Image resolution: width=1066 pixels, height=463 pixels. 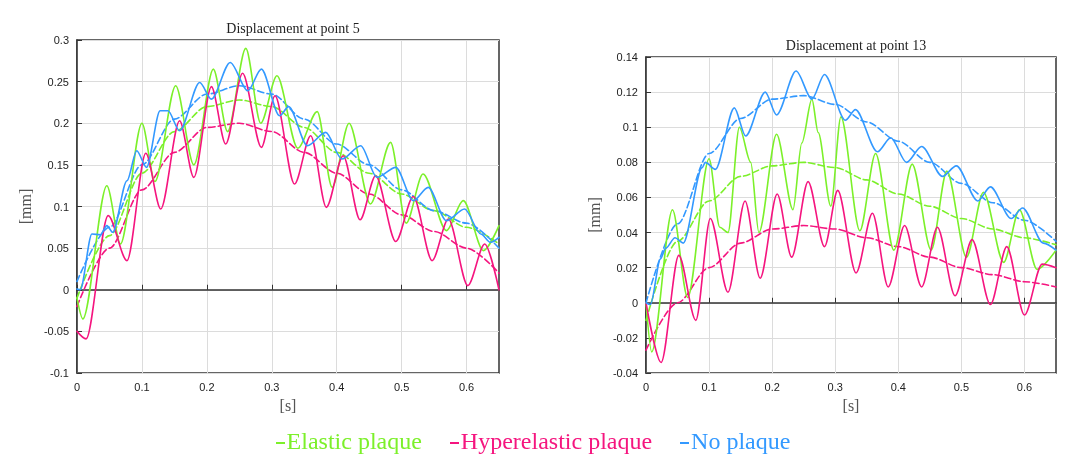 What do you see at coordinates (556, 441) in the screenshot?
I see `legend-label: Hyperelastic plaque` at bounding box center [556, 441].